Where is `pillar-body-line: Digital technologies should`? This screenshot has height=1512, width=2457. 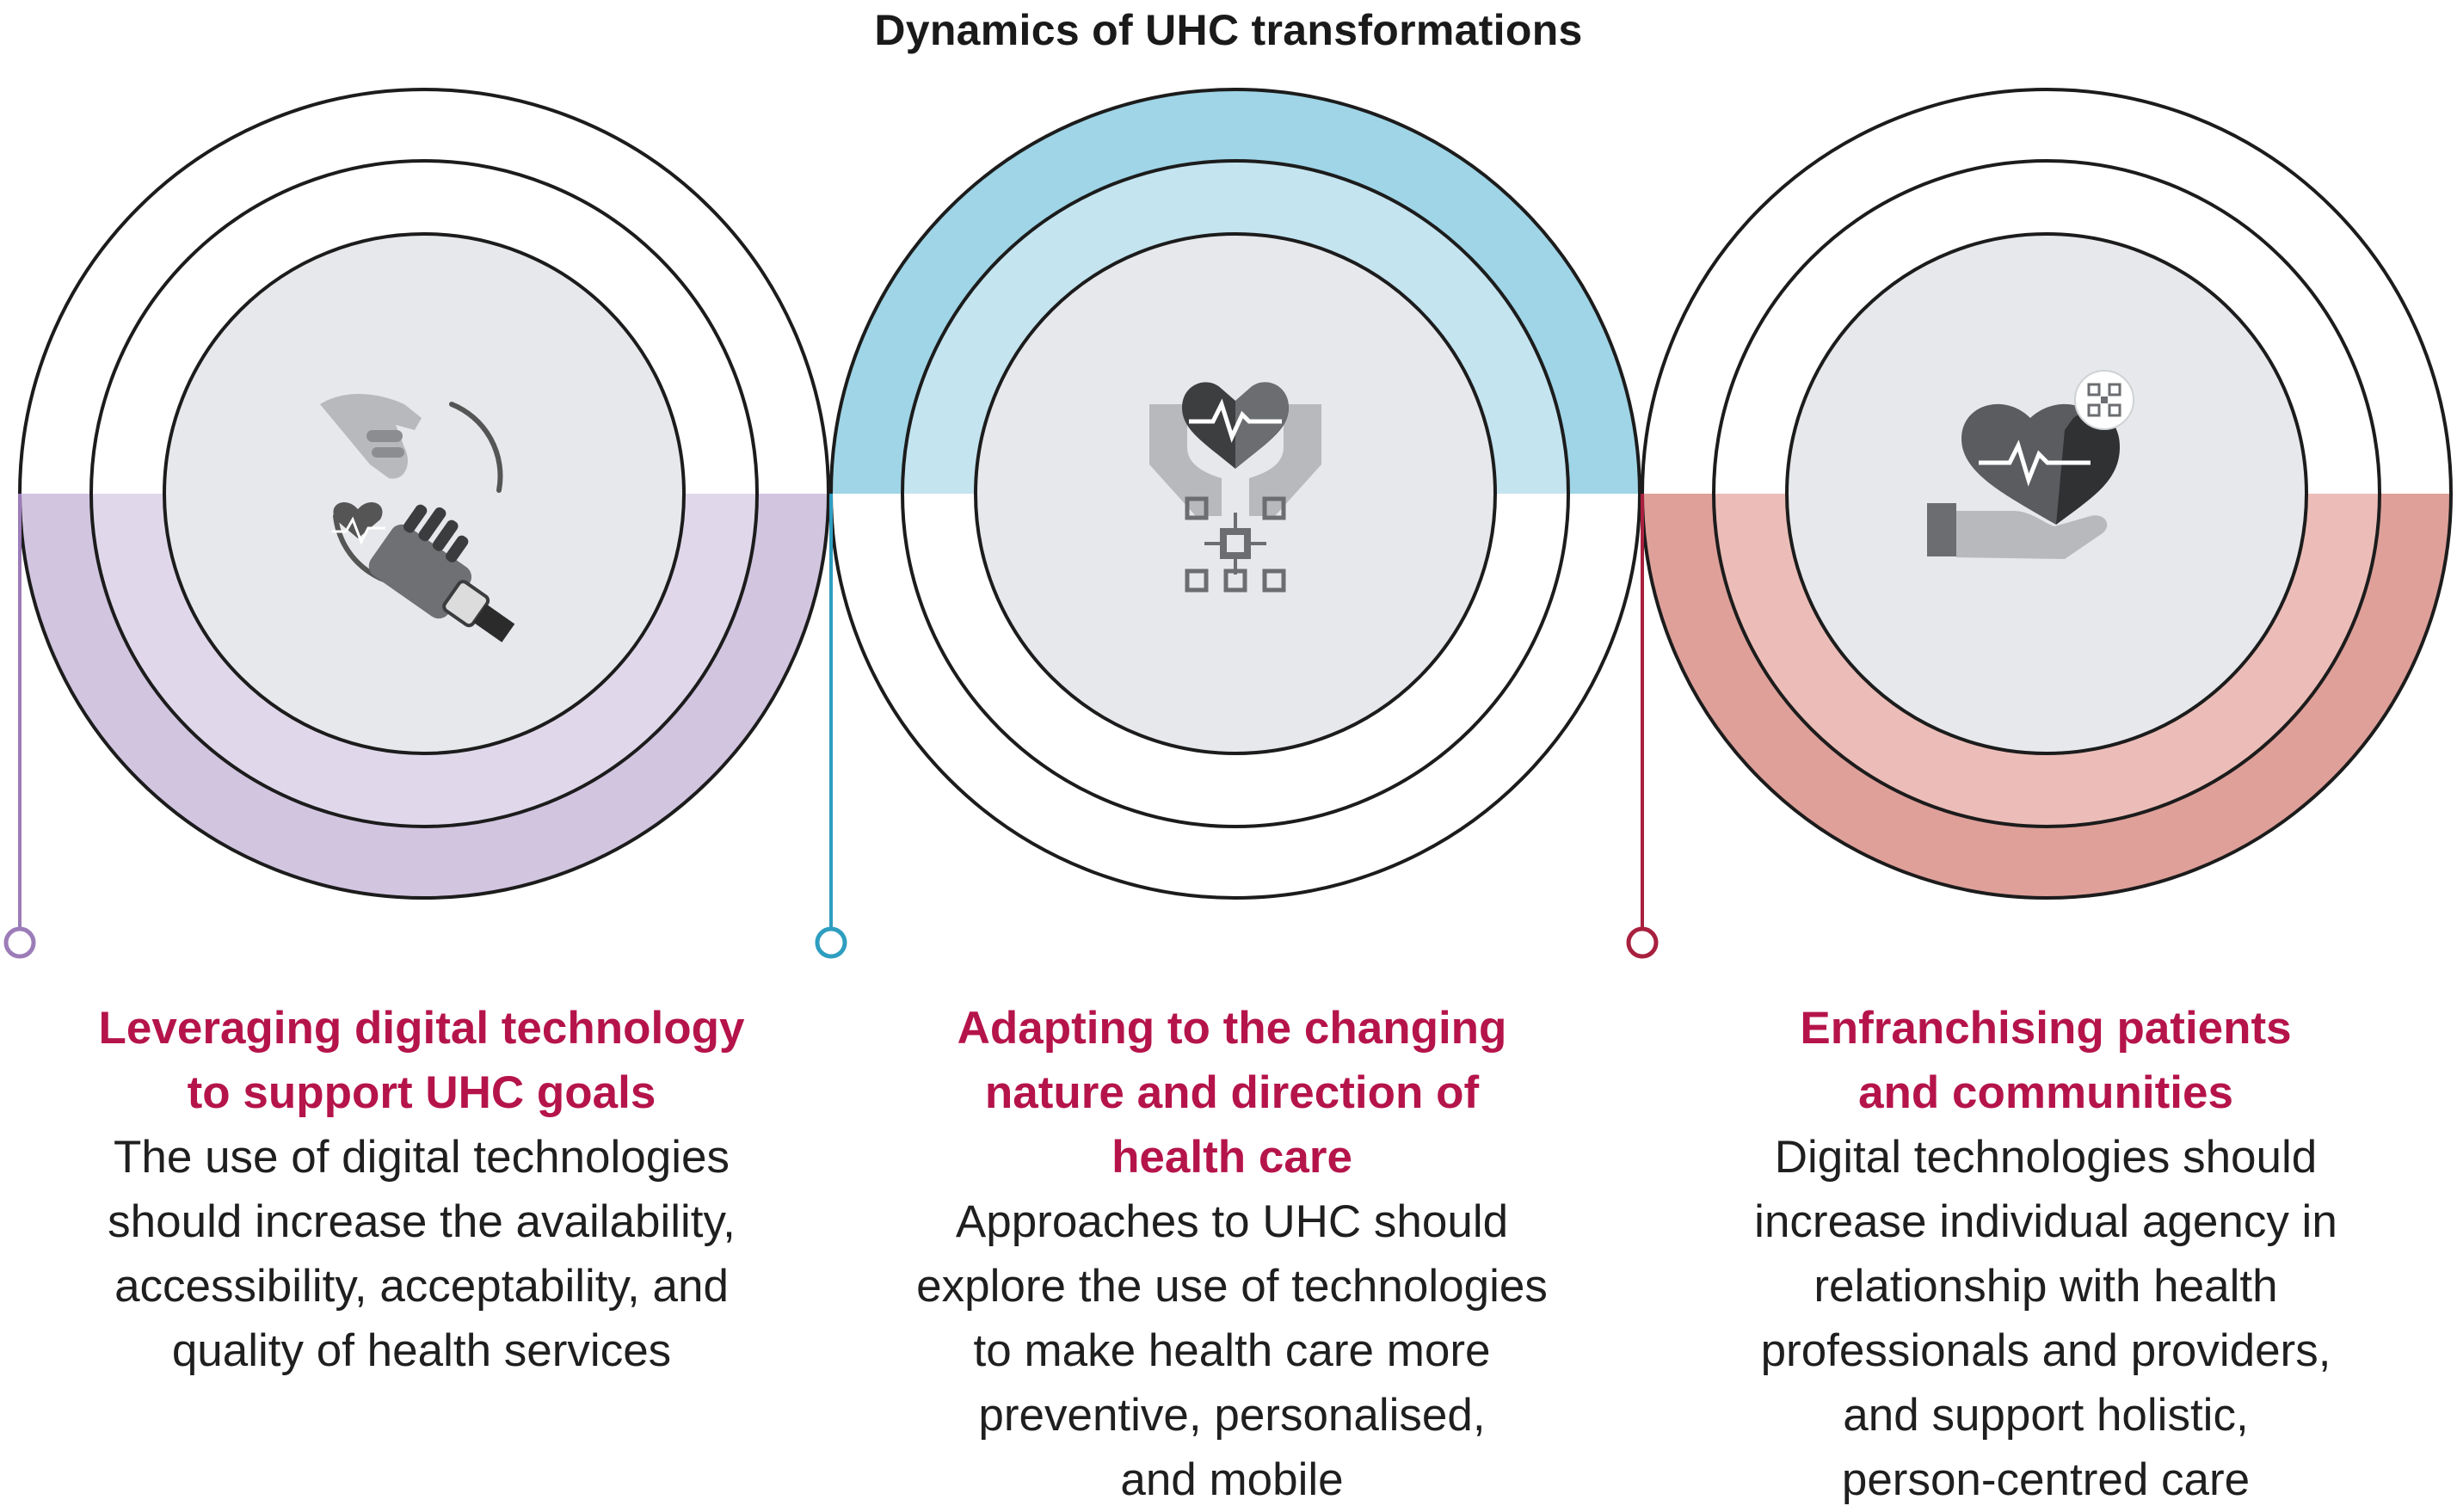 pillar-body-line: Digital technologies should is located at coordinates (2046, 1157).